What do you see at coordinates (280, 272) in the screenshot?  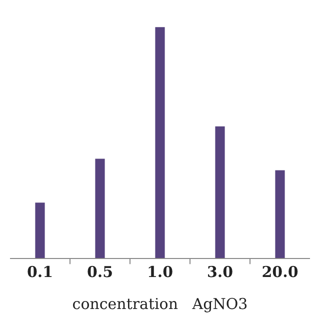 I see `x-tick-label: 20.0` at bounding box center [280, 272].